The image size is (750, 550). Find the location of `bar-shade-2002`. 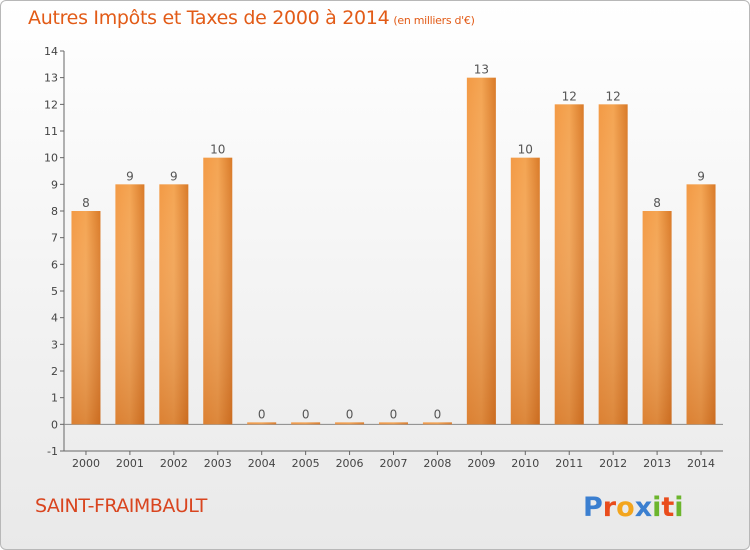

bar-shade-2002 is located at coordinates (174, 304).